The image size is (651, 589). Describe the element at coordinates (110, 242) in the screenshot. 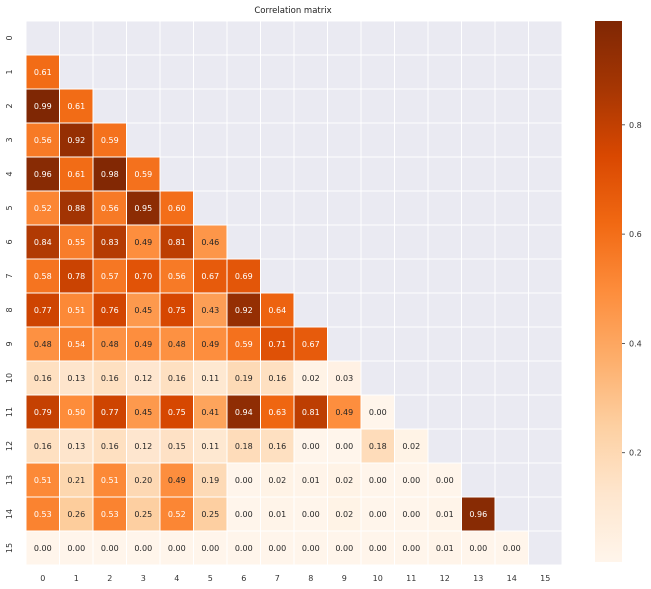

I see `heatmap-cell-label: 0.83` at that location.